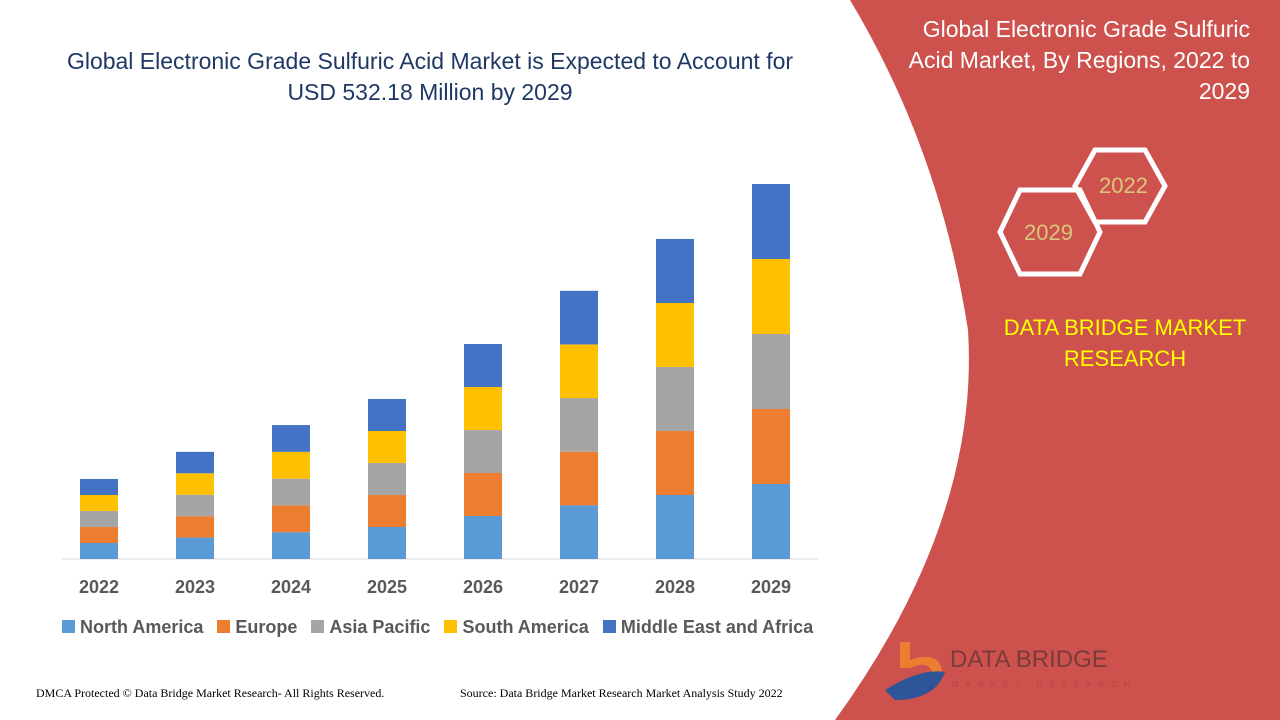 This screenshot has width=1280, height=720. What do you see at coordinates (483, 537) in the screenshot?
I see `bar-2026-north-america` at bounding box center [483, 537].